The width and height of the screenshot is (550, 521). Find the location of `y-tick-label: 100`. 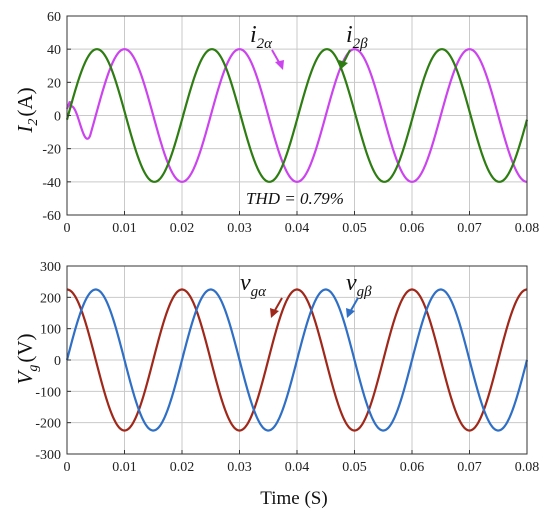

y-tick-label: 100 is located at coordinates (50, 330).